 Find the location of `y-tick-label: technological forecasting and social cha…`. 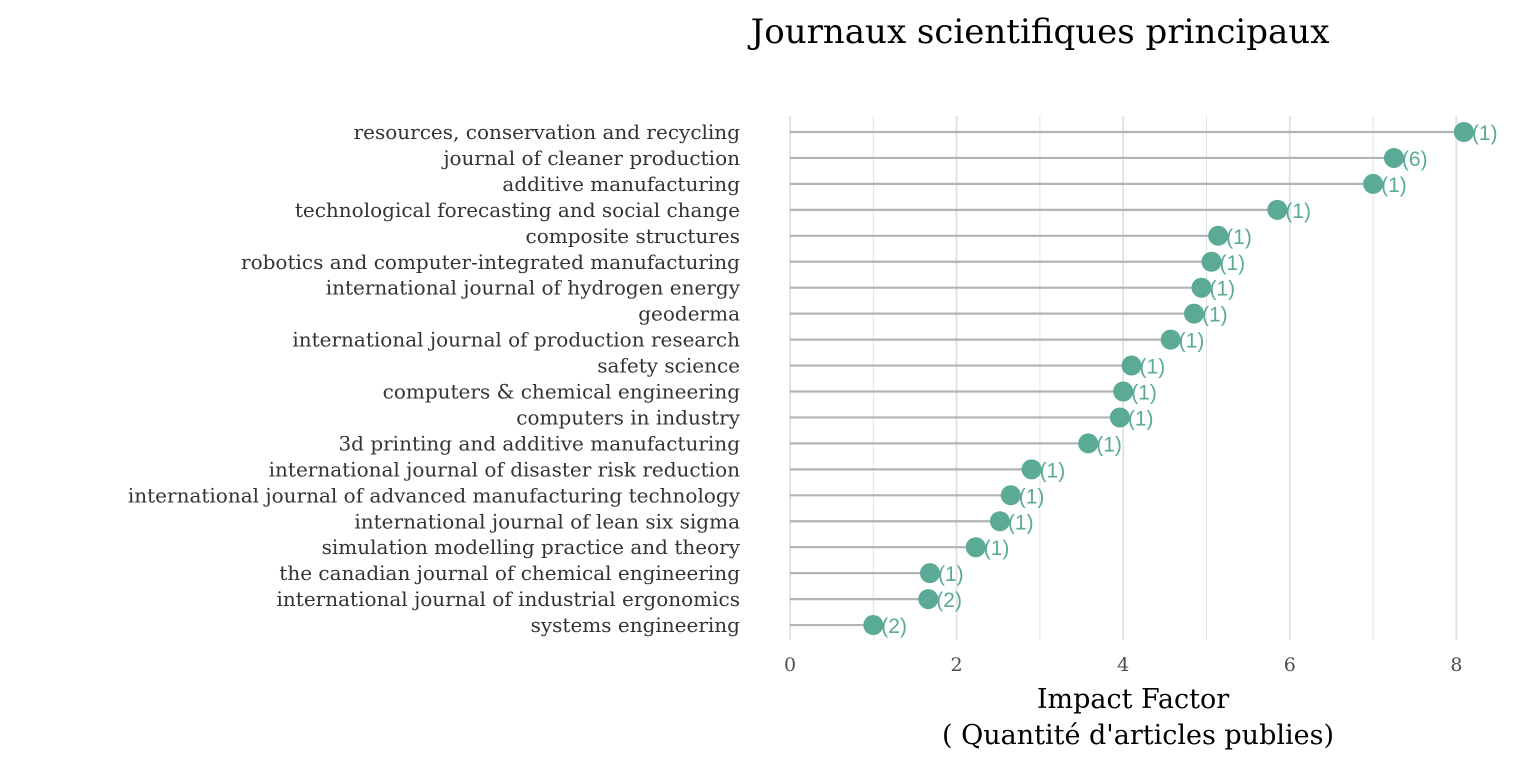

y-tick-label: technological forecasting and social cha… is located at coordinates (517, 210).